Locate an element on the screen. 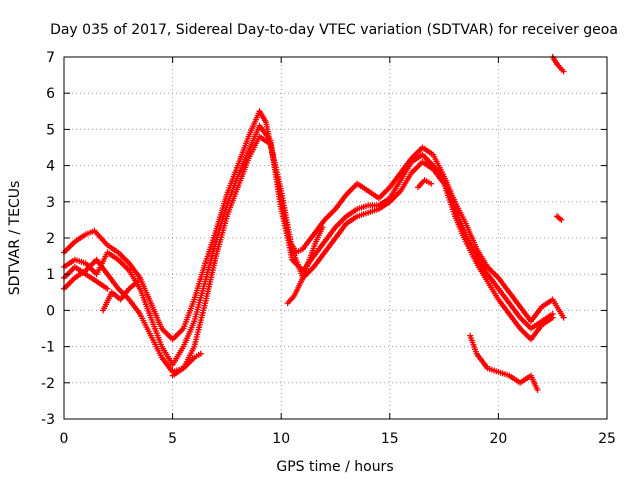 Image resolution: width=640 pixels, height=480 pixels. x-tick-label: 20 is located at coordinates (498, 439).